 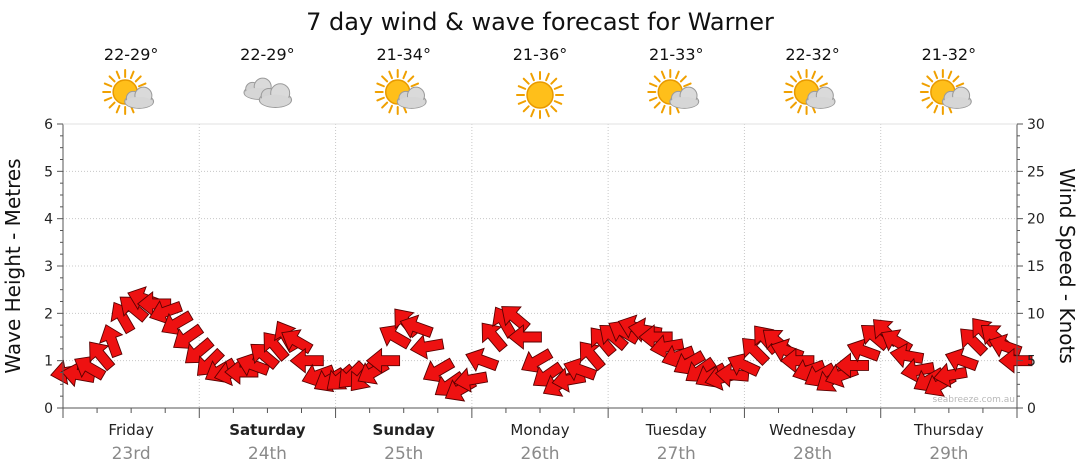 I want to click on y-axis-label-right: Wind Speed - Knots, so click(x=1067, y=266).